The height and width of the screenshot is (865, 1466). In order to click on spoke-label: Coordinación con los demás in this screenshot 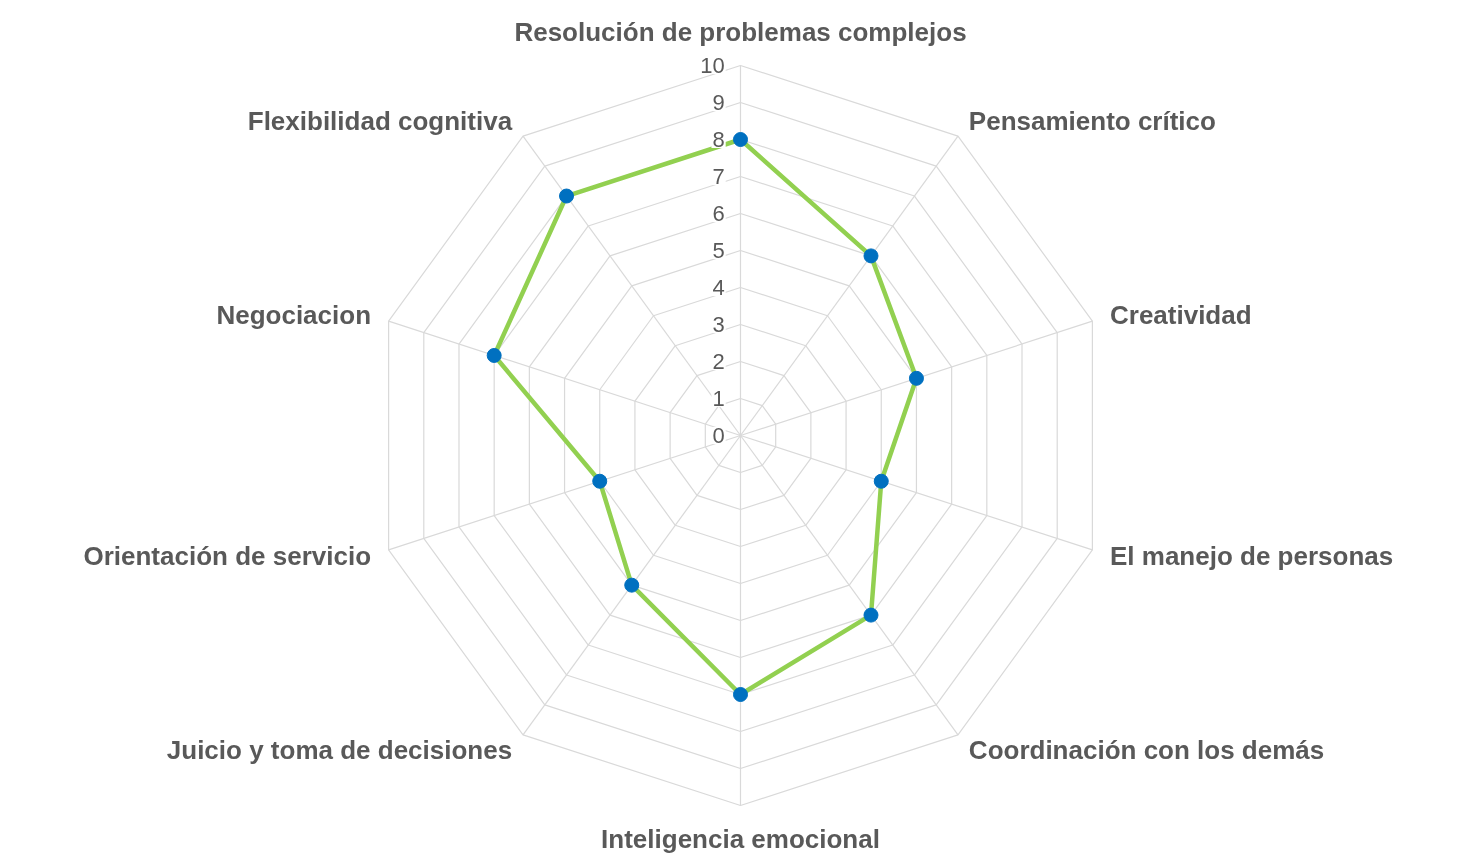, I will do `click(1146, 749)`.